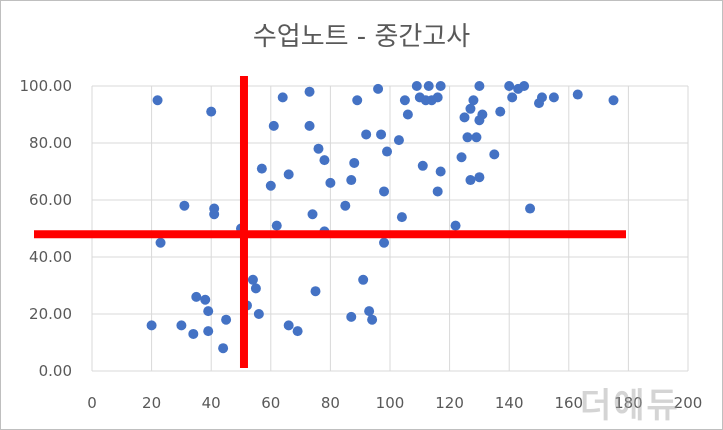  I want to click on x-tick-label: 0, so click(92, 403).